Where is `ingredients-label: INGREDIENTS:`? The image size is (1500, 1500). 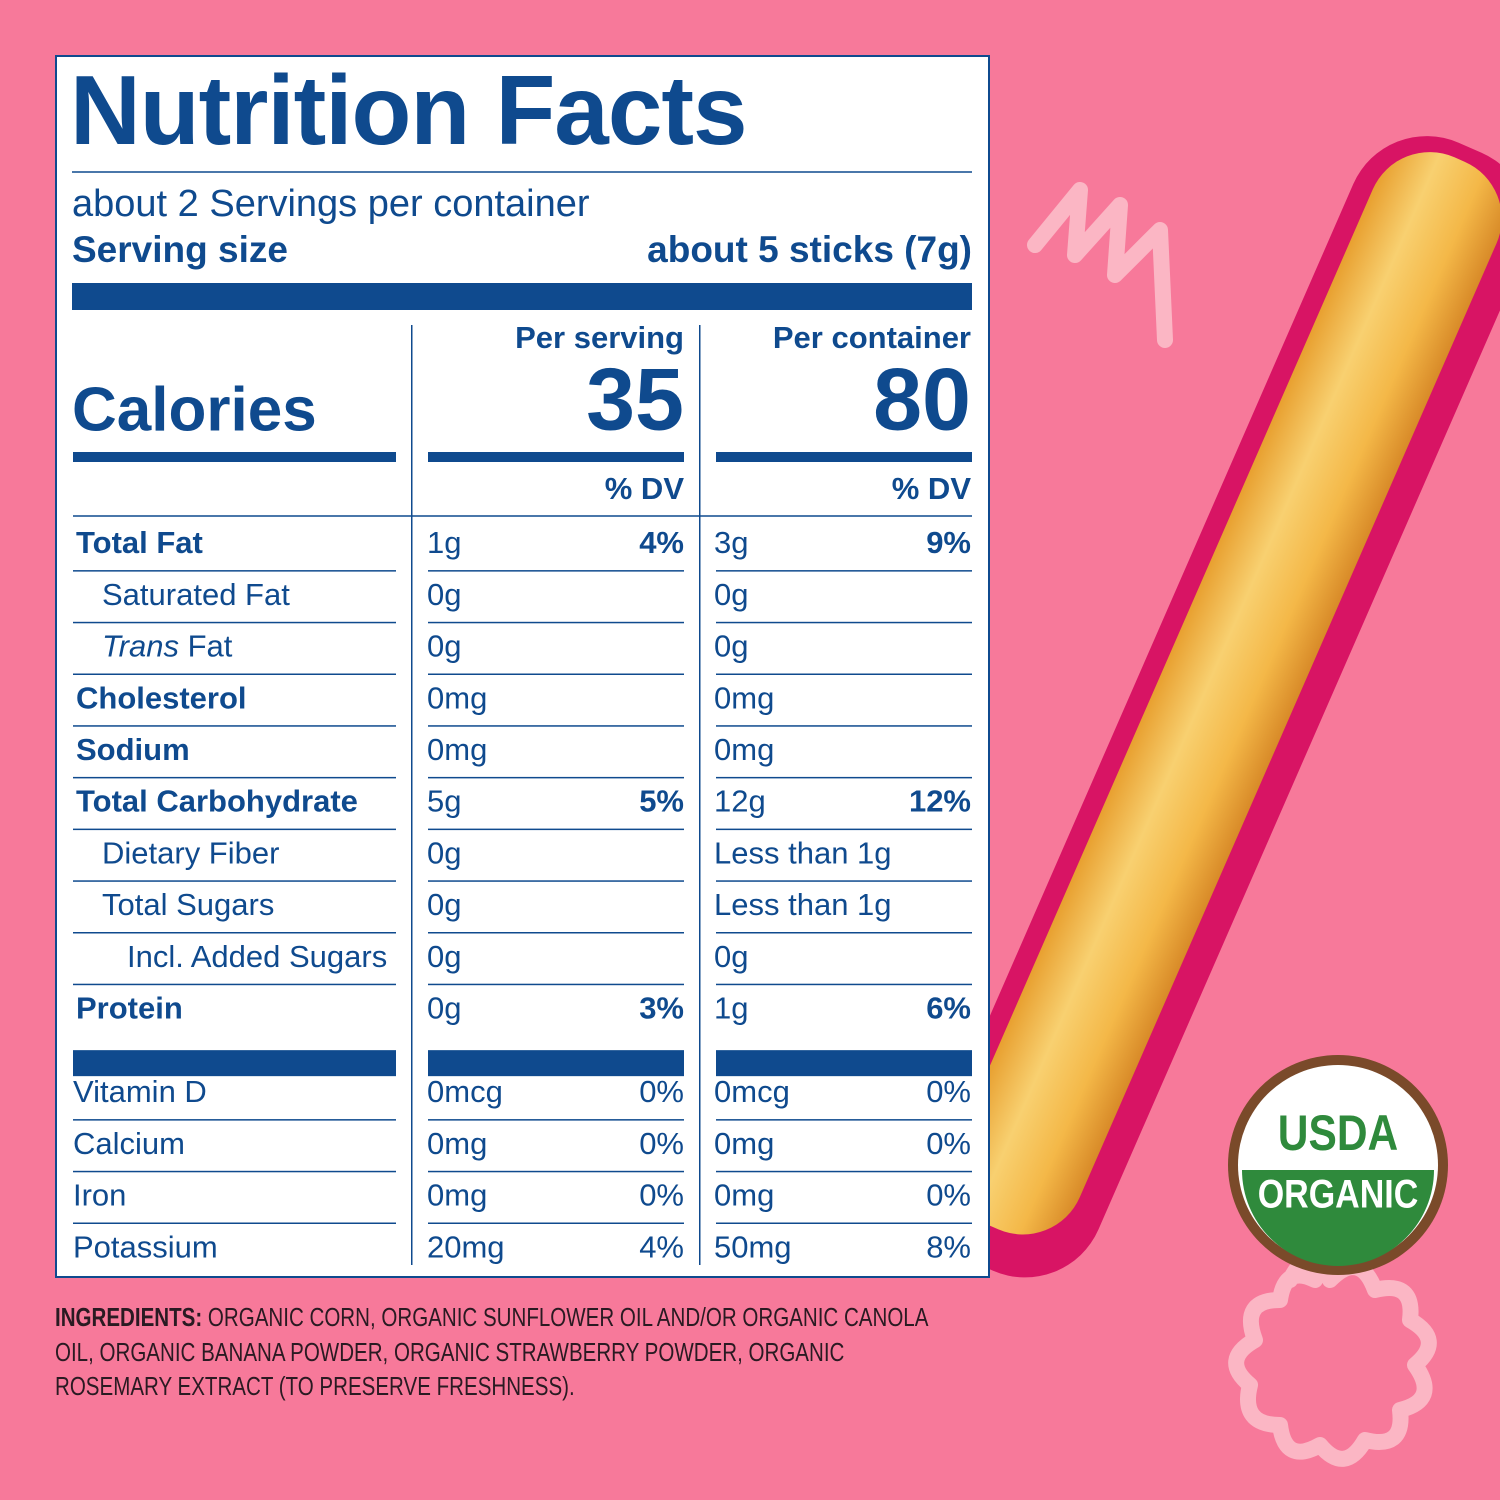
ingredients-label: INGREDIENTS: is located at coordinates (129, 1317).